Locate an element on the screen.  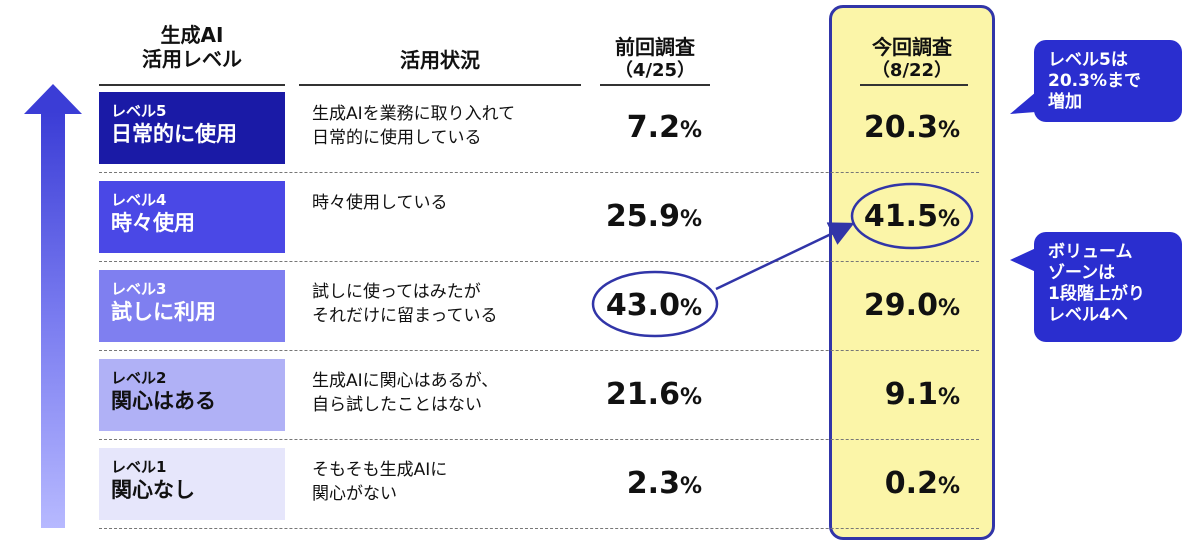
oval-level4-curr is located at coordinates (912, 216).